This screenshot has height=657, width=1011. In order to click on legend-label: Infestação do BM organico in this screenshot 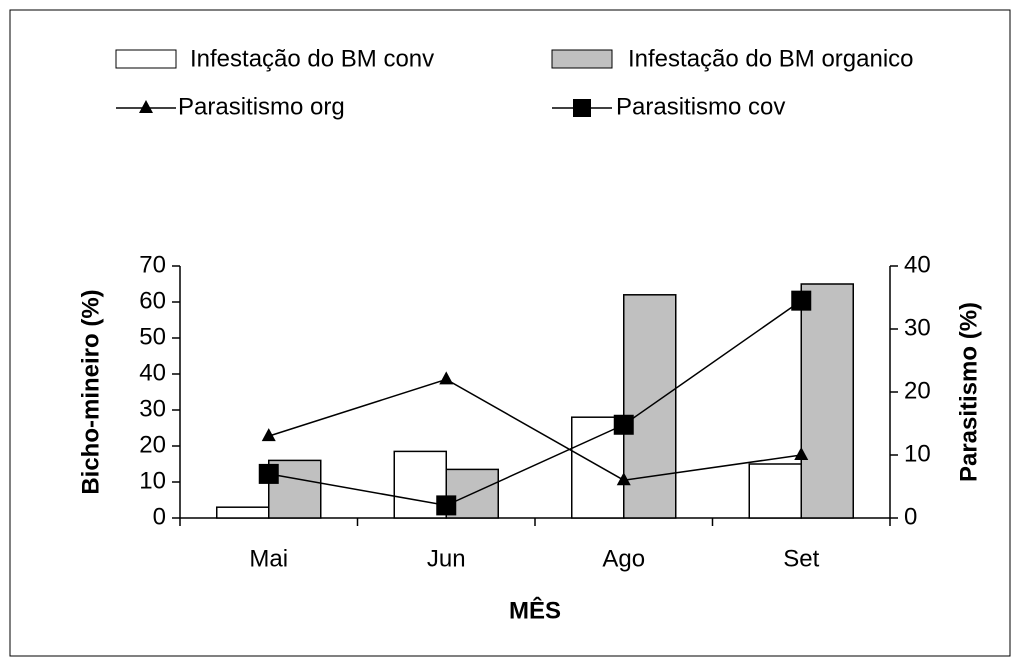, I will do `click(771, 58)`.